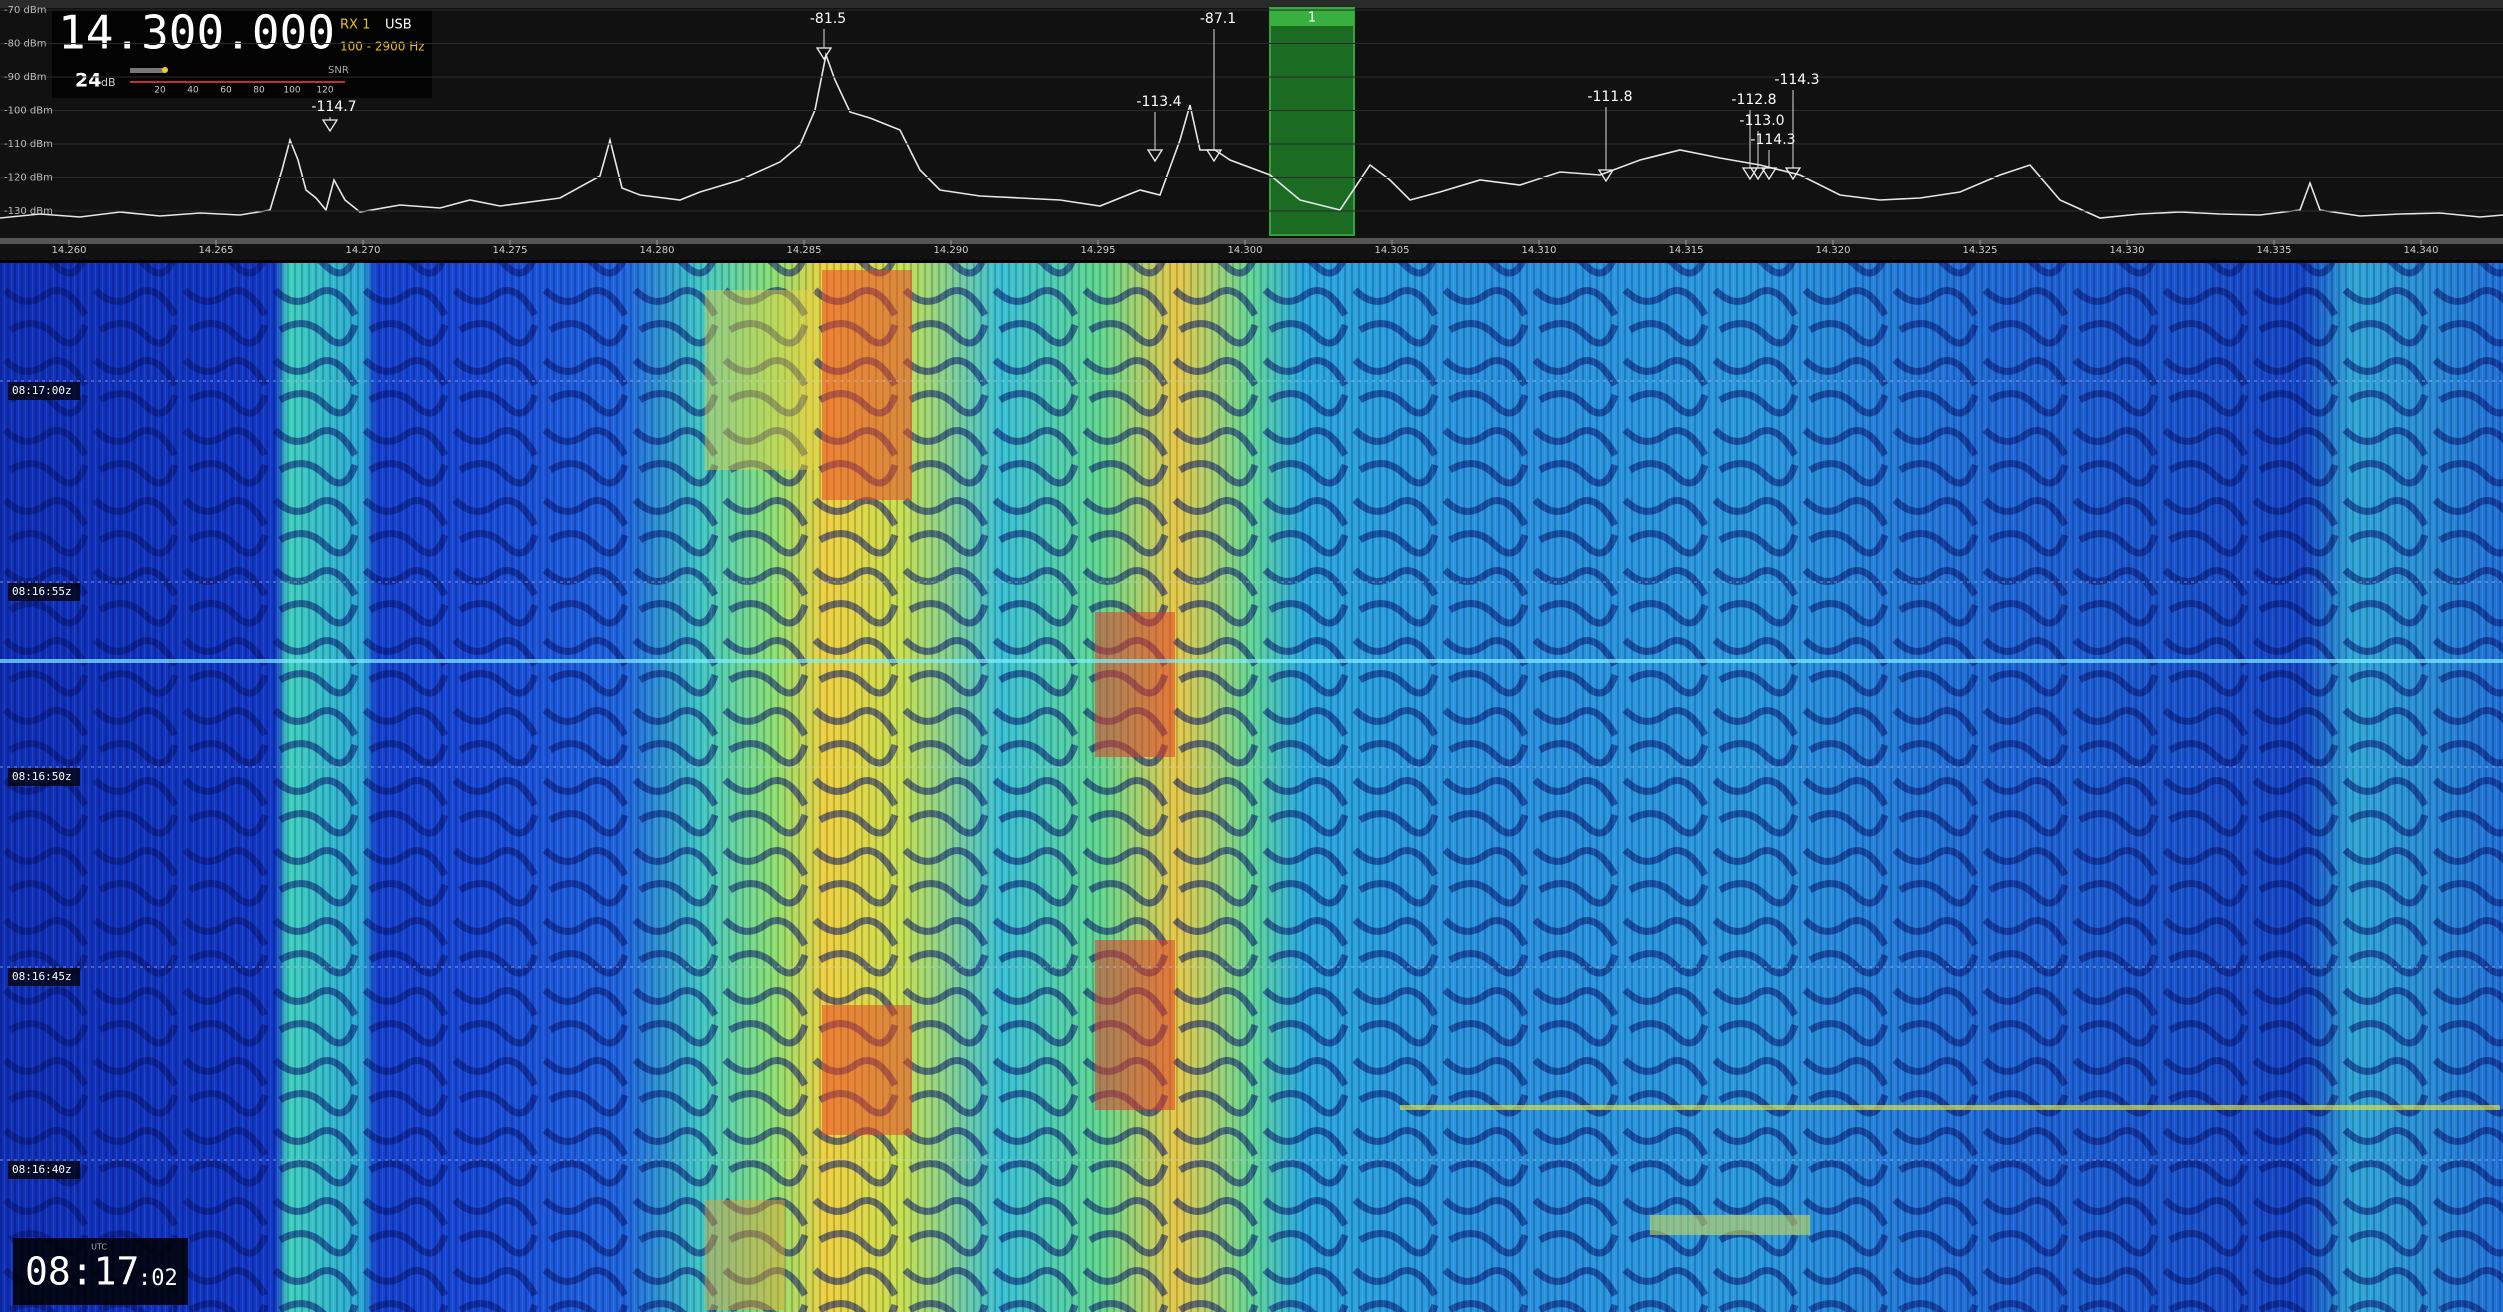 This screenshot has width=2503, height=1312. What do you see at coordinates (333, 107) in the screenshot?
I see `peak-label: -114.7` at bounding box center [333, 107].